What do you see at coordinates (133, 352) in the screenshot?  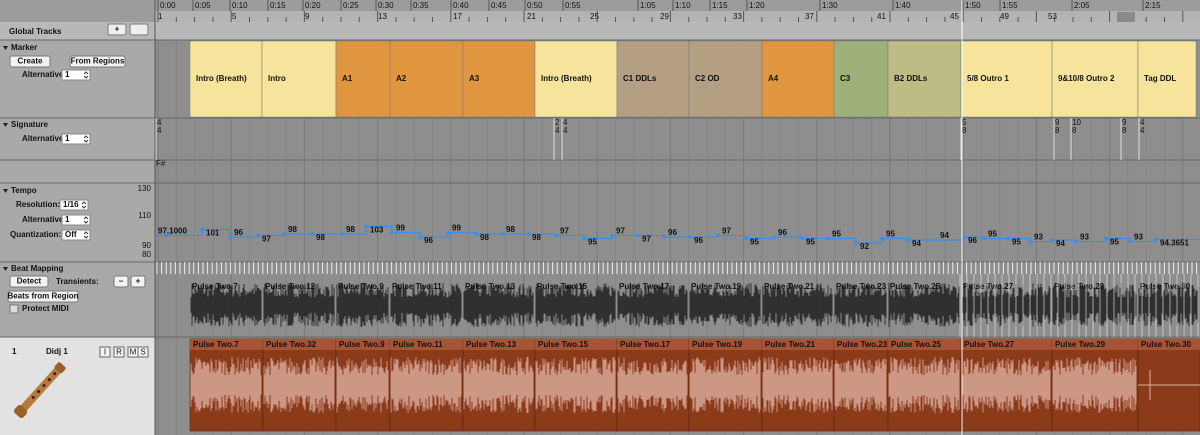 I see `track-button-label: M` at bounding box center [133, 352].